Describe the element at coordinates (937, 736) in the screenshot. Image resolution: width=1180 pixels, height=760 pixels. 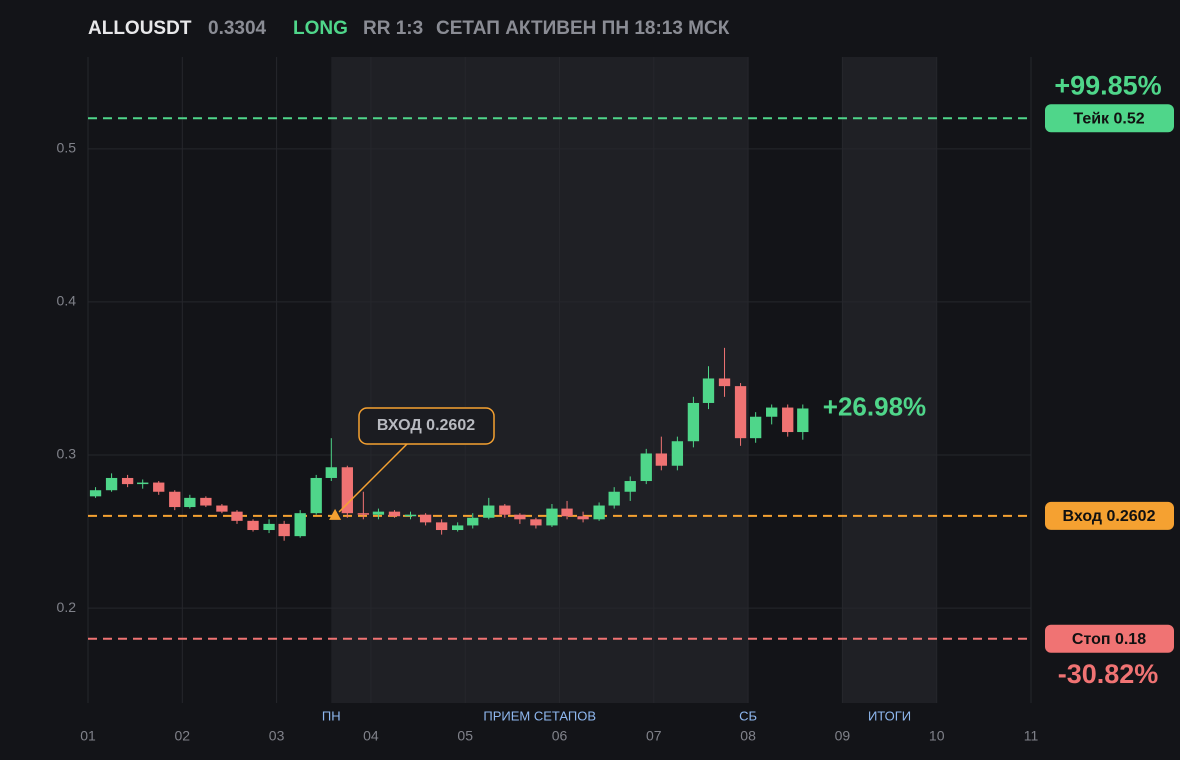
I see `x-tick-label: 10` at that location.